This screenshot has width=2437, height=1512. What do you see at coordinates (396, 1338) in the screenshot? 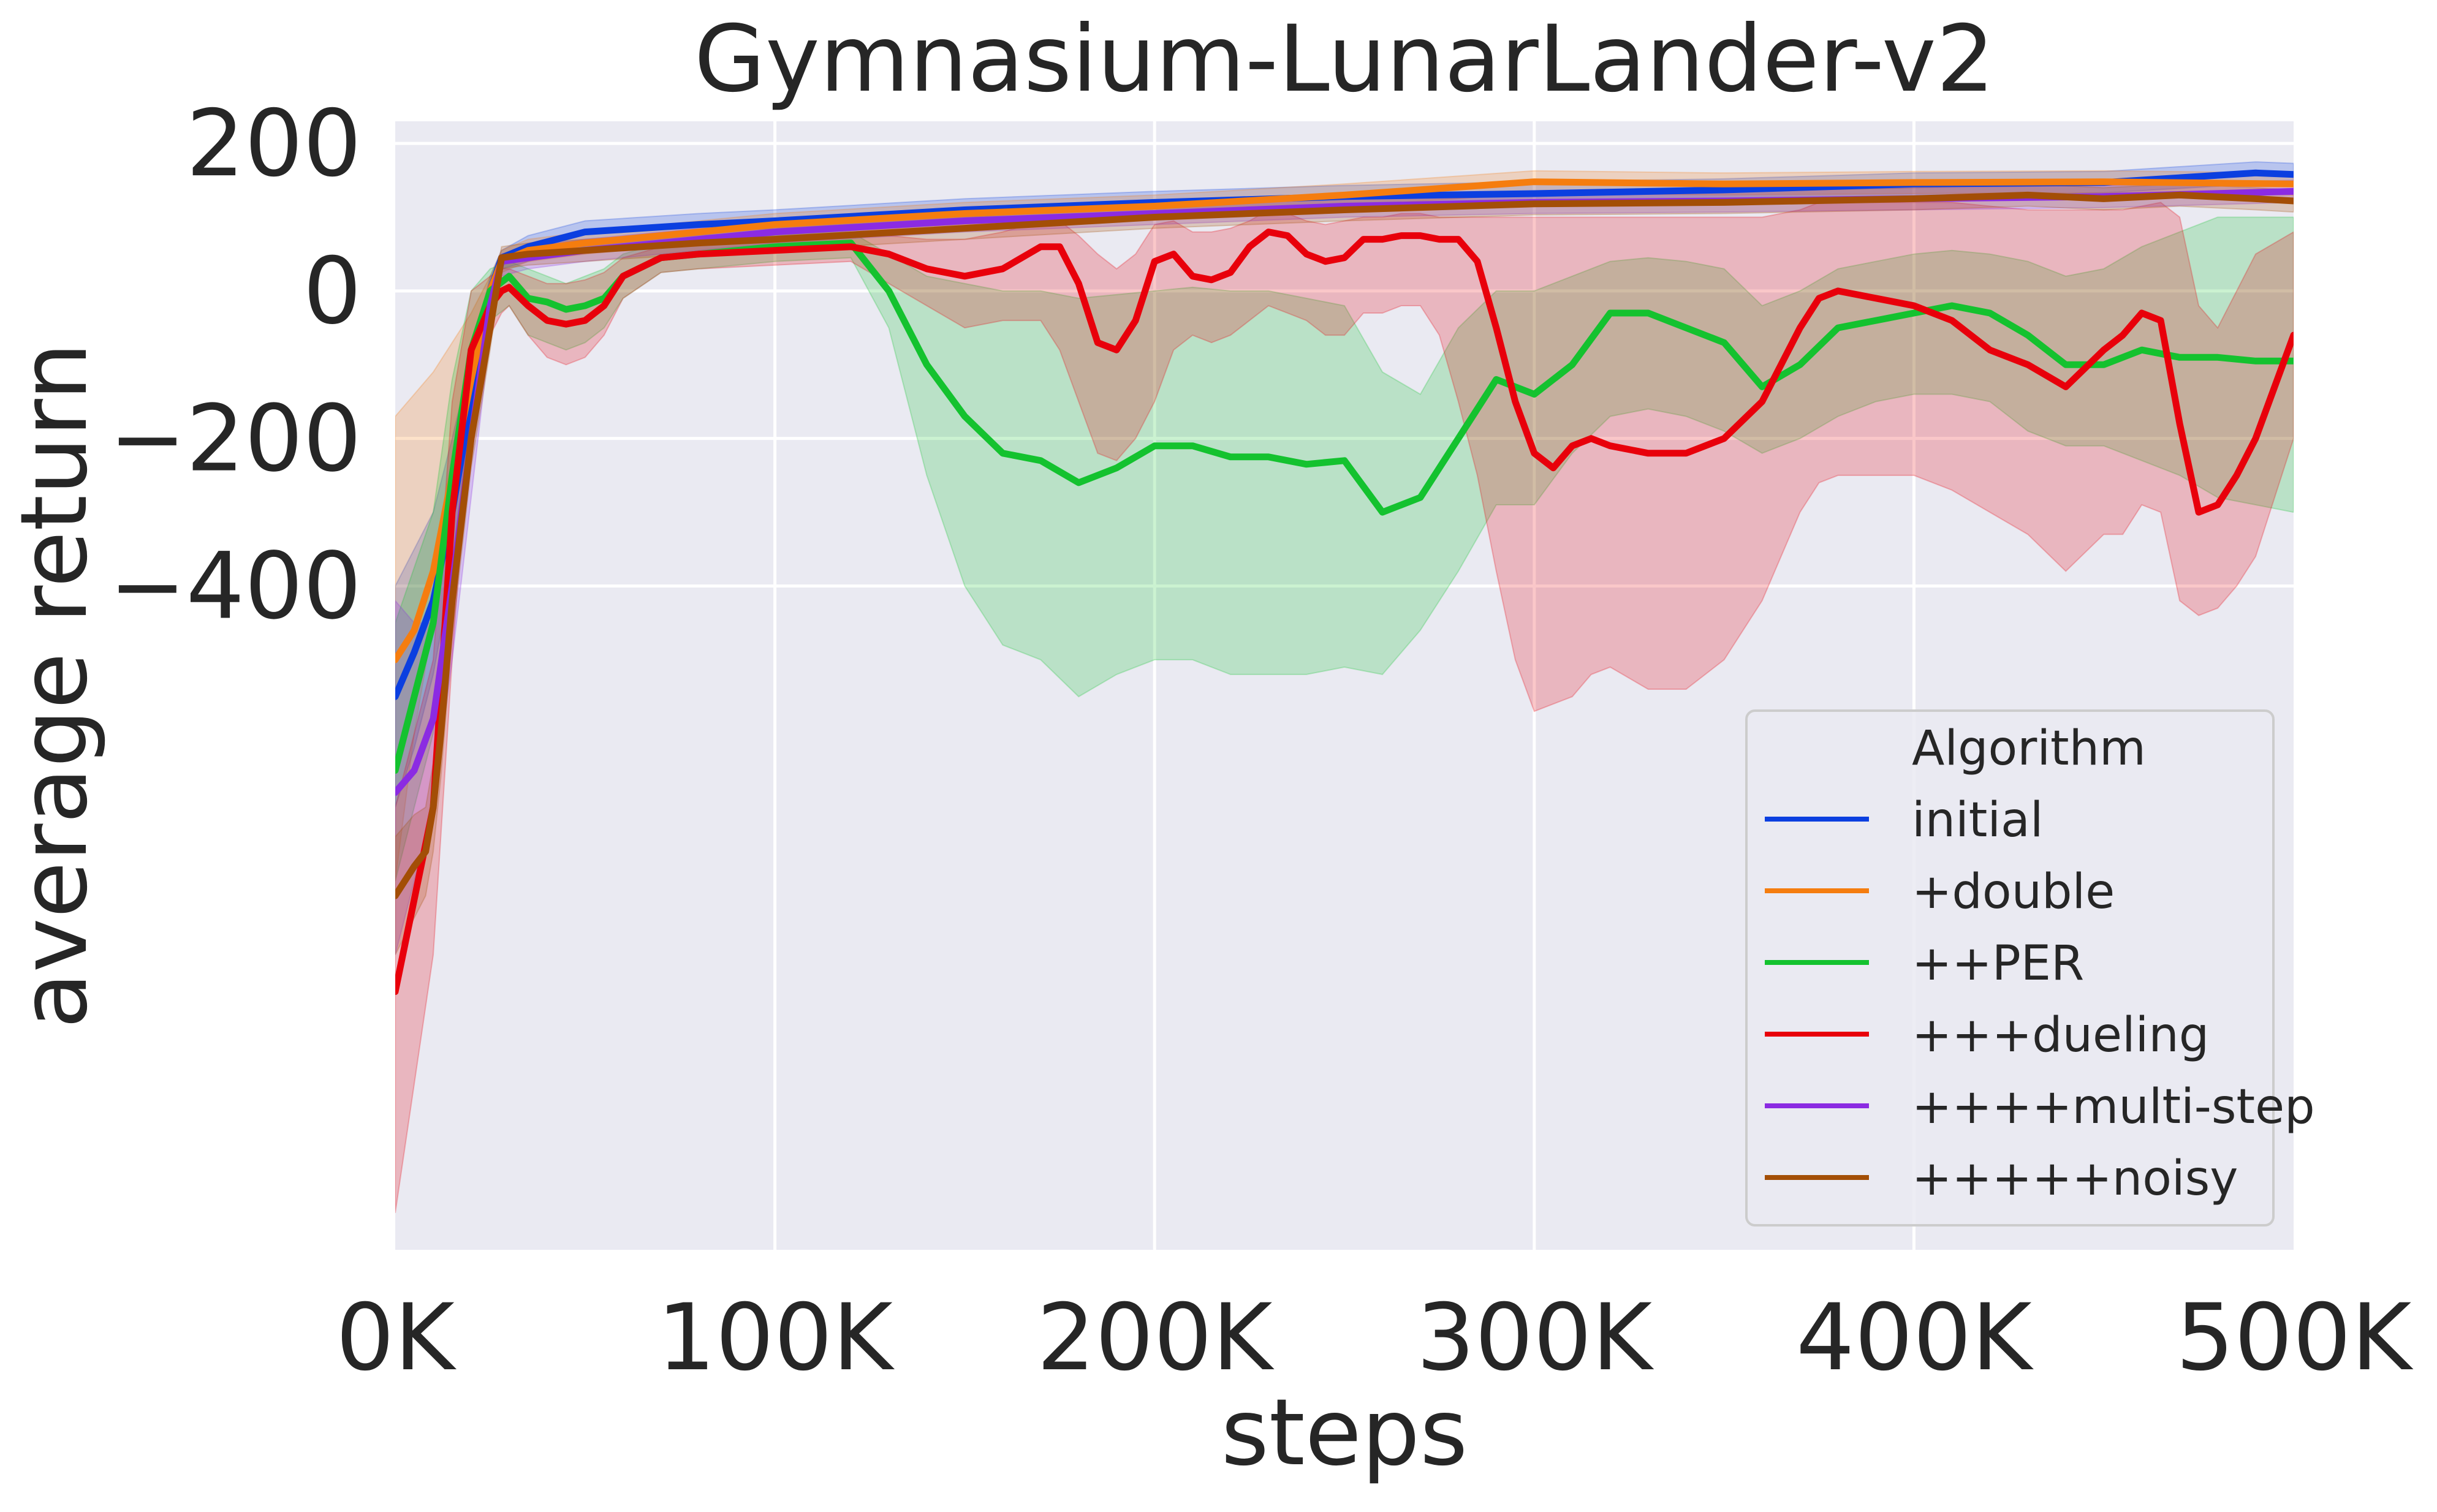
I see `x-tick-label: 0K` at bounding box center [396, 1338].